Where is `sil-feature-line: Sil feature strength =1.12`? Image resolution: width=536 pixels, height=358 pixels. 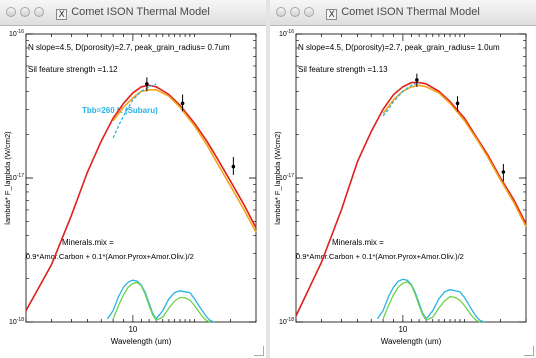
sil-feature-line: Sil feature strength =1.12 is located at coordinates (73, 69).